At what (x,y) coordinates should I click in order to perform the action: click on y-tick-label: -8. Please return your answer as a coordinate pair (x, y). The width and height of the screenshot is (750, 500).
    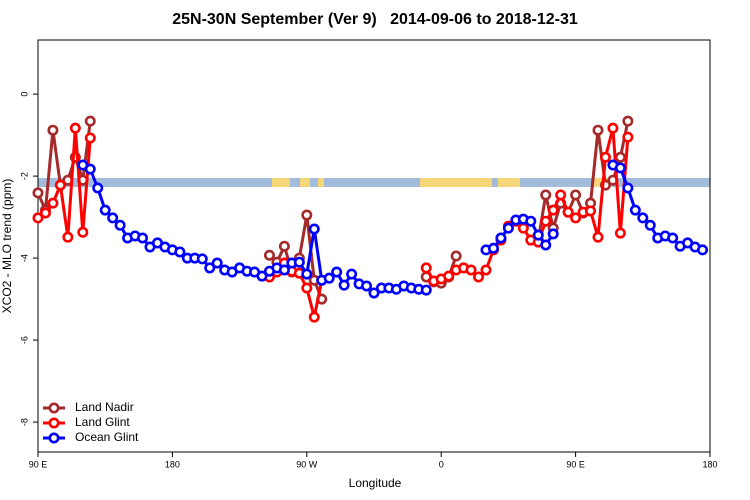
    Looking at the image, I should click on (24, 422).